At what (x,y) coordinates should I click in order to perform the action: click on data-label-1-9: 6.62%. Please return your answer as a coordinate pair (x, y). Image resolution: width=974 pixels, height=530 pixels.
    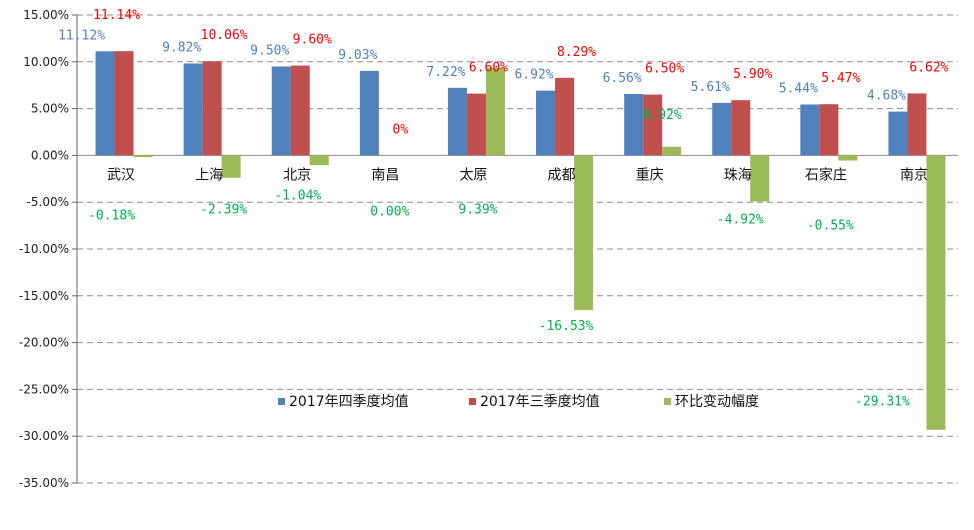
    Looking at the image, I should click on (928, 67).